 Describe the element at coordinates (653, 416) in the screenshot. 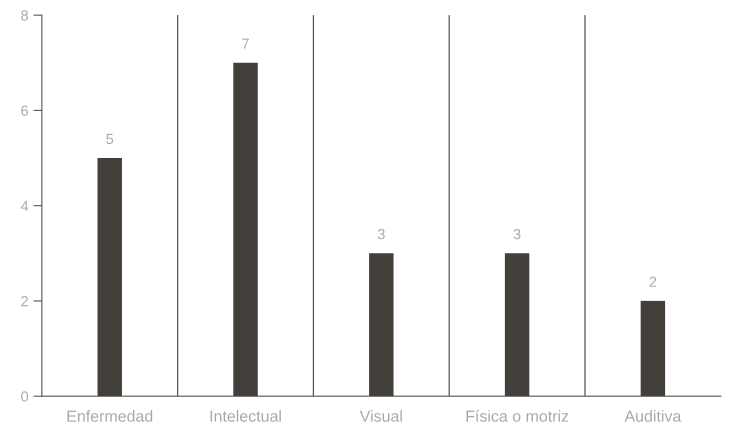

I see `x-tick-label: Auditiva` at that location.